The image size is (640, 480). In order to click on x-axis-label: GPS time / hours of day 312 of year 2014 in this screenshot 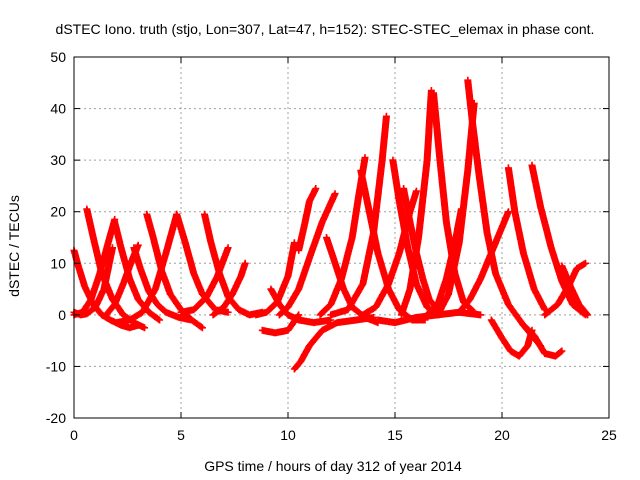, I will do `click(333, 466)`.